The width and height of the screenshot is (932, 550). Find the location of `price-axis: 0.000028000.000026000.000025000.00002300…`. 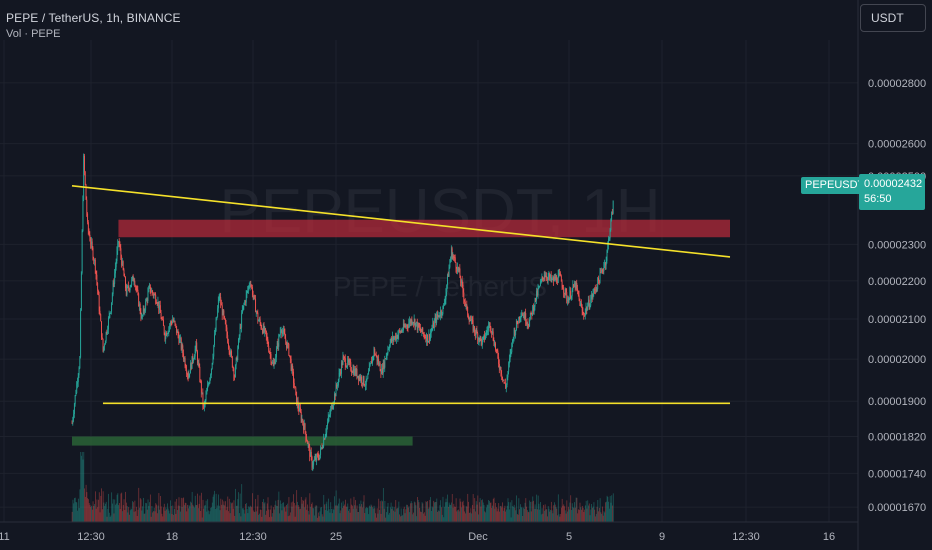

price-axis: 0.000028000.000026000.000025000.00002300… is located at coordinates (891, 275).